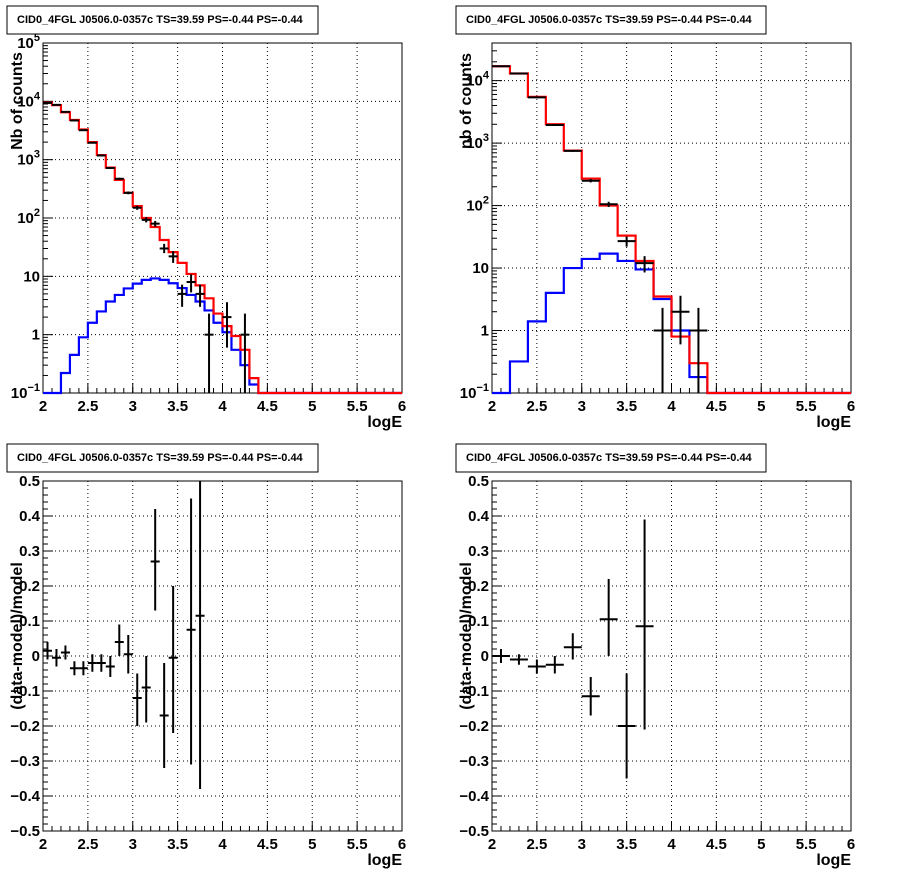 The image size is (898, 875). What do you see at coordinates (833, 422) in the screenshot?
I see `x-axis-label: logE` at bounding box center [833, 422].